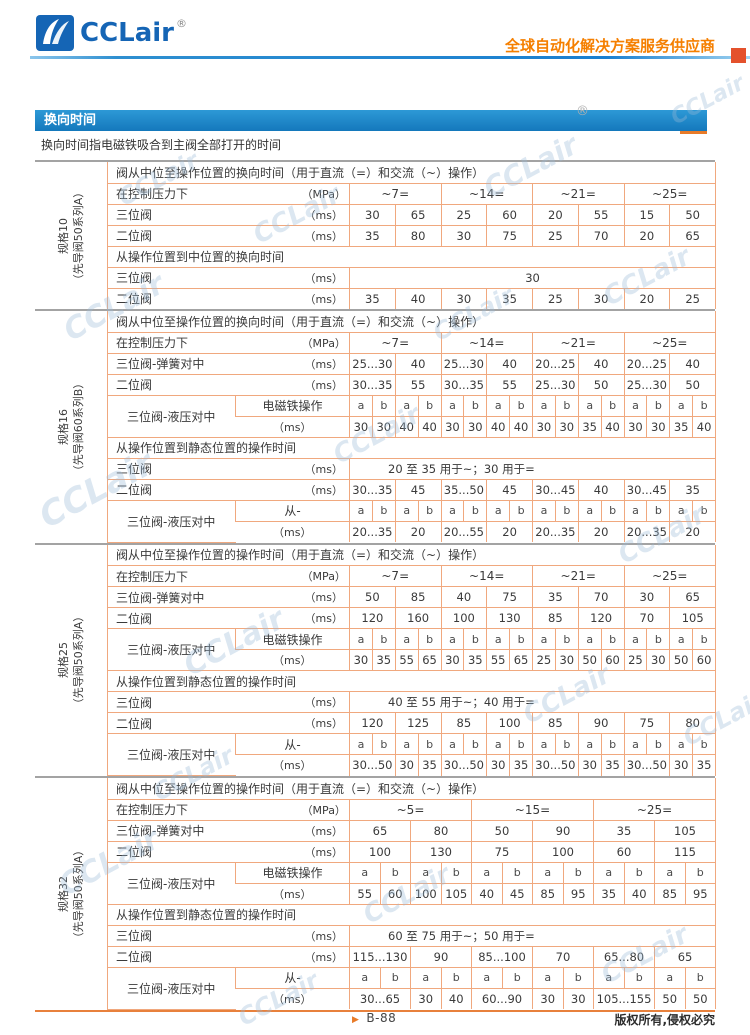 The width and height of the screenshot is (750, 1035). What do you see at coordinates (555, 765) in the screenshot?
I see `value-cell: 30...50` at bounding box center [555, 765].